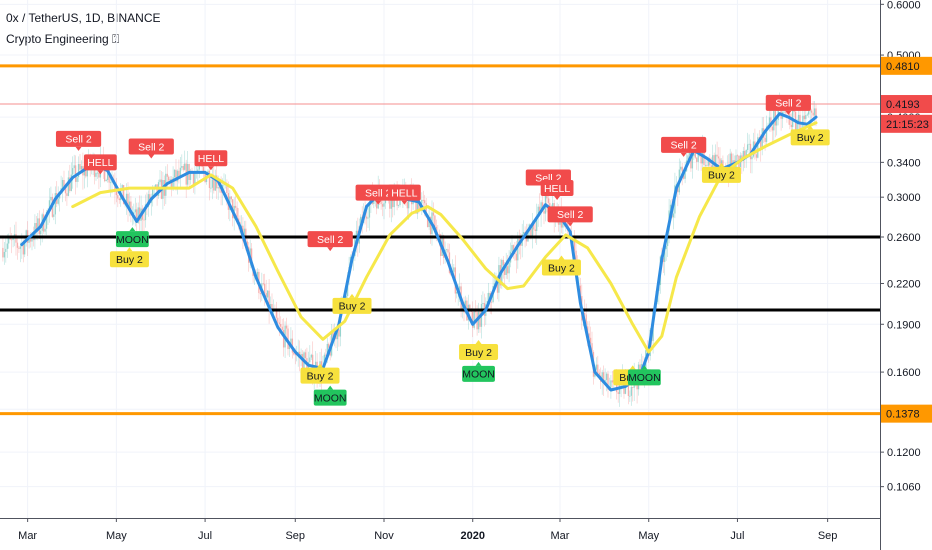 The width and height of the screenshot is (932, 550). I want to click on price-axis-bg, so click(906, 275).